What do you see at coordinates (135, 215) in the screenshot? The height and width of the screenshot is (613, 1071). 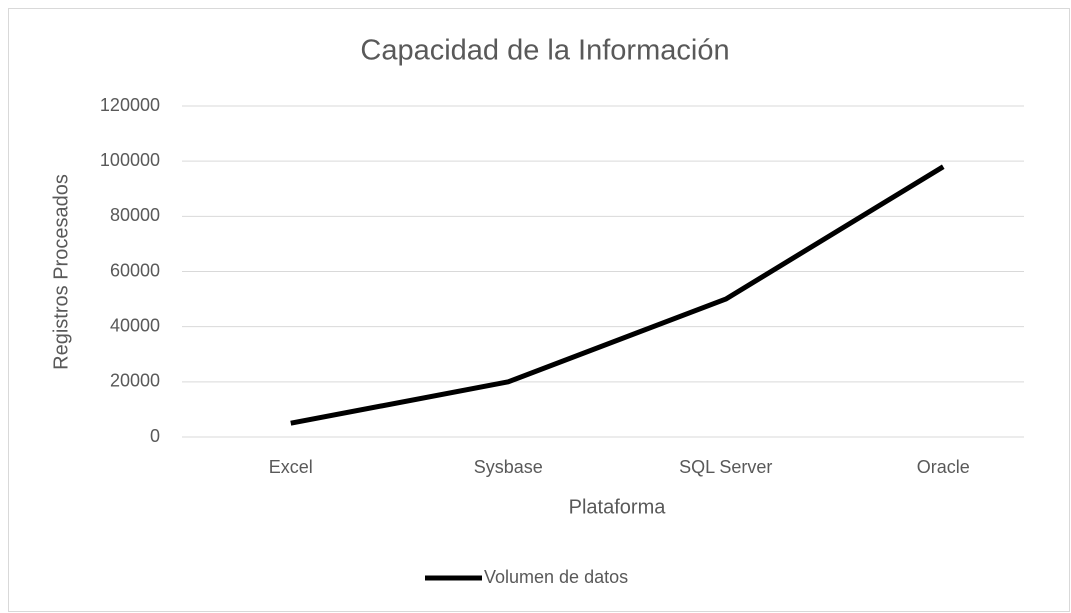 I see `y-tick-label: 80000` at bounding box center [135, 215].